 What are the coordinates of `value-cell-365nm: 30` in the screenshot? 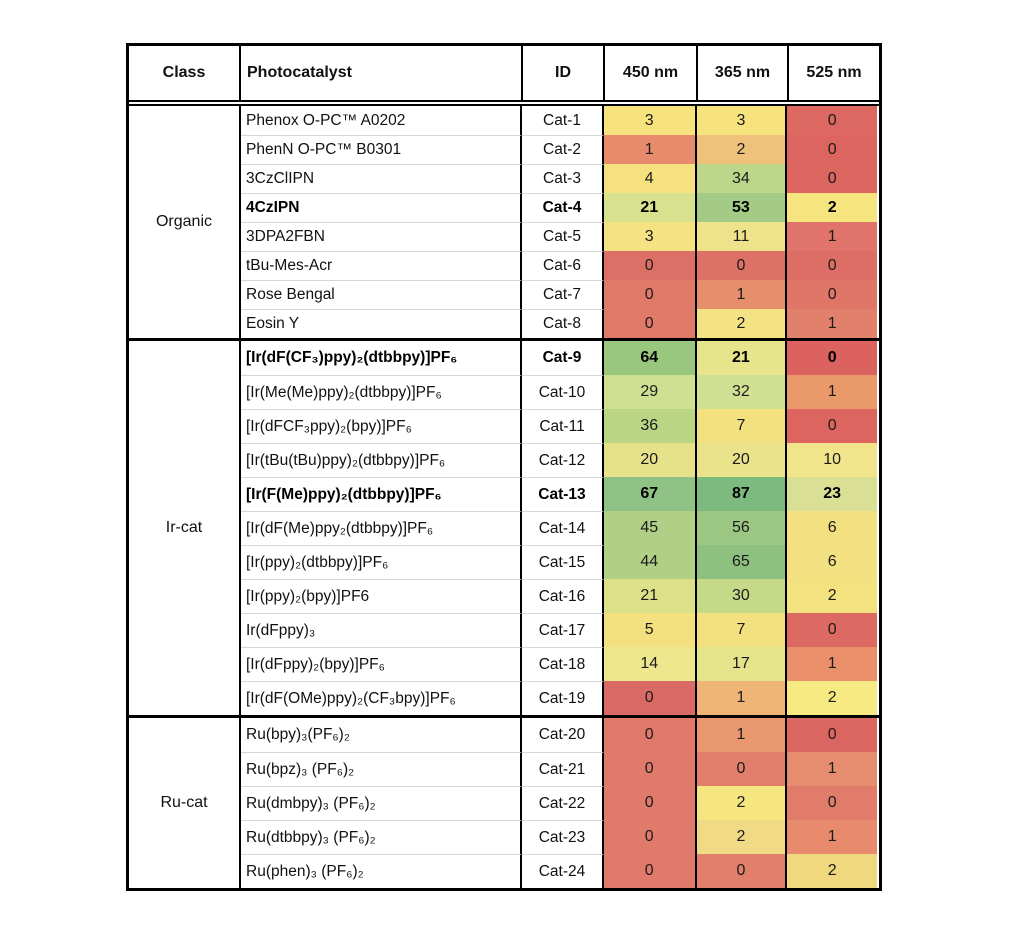 It's located at (742, 596).